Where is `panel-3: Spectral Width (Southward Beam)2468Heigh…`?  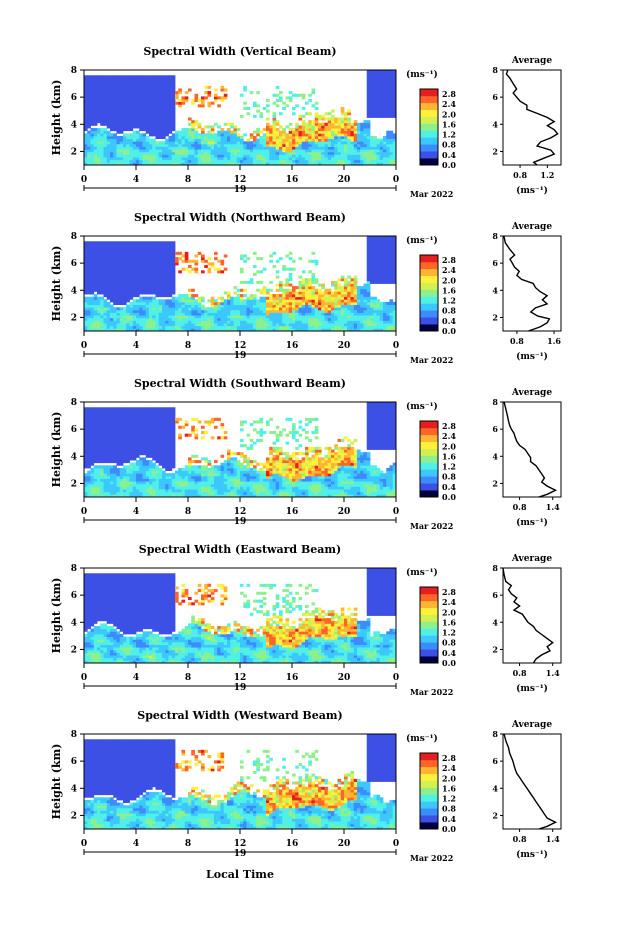 panel-3: Spectral Width (Southward Beam)2468Heigh… is located at coordinates (306, 454).